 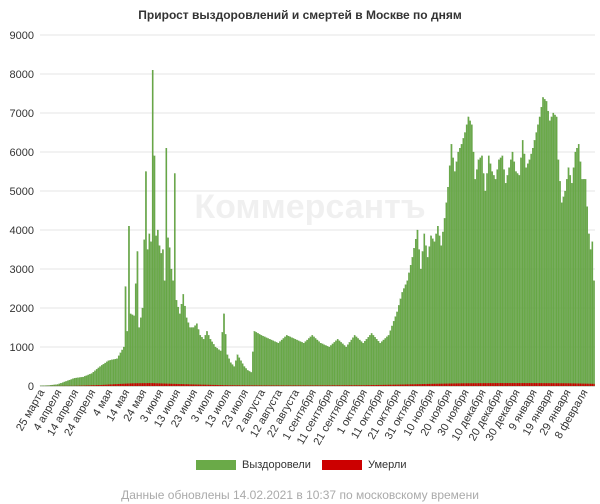 I want to click on y-tick-label: 7000, so click(x=22, y=114).